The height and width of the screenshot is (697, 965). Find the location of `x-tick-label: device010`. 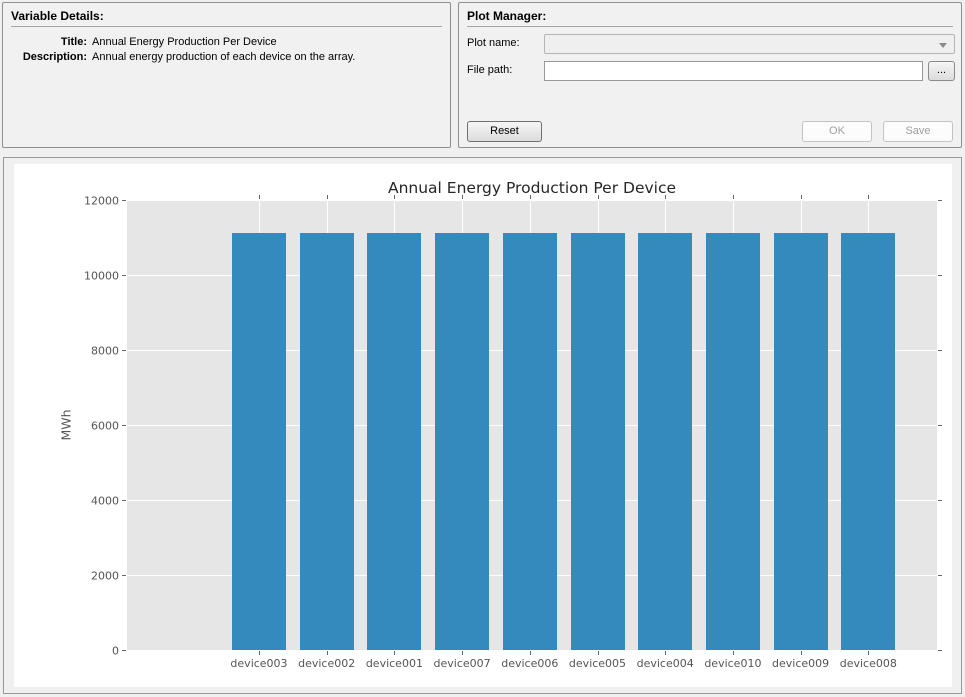

x-tick-label: device010 is located at coordinates (733, 663).